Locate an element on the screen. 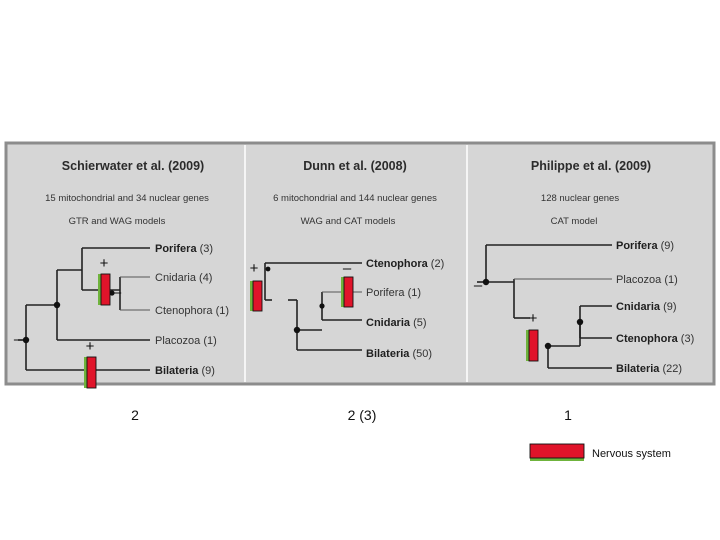 The image size is (720, 540). panel-title: Philippe et al. (2009) is located at coordinates (591, 166).